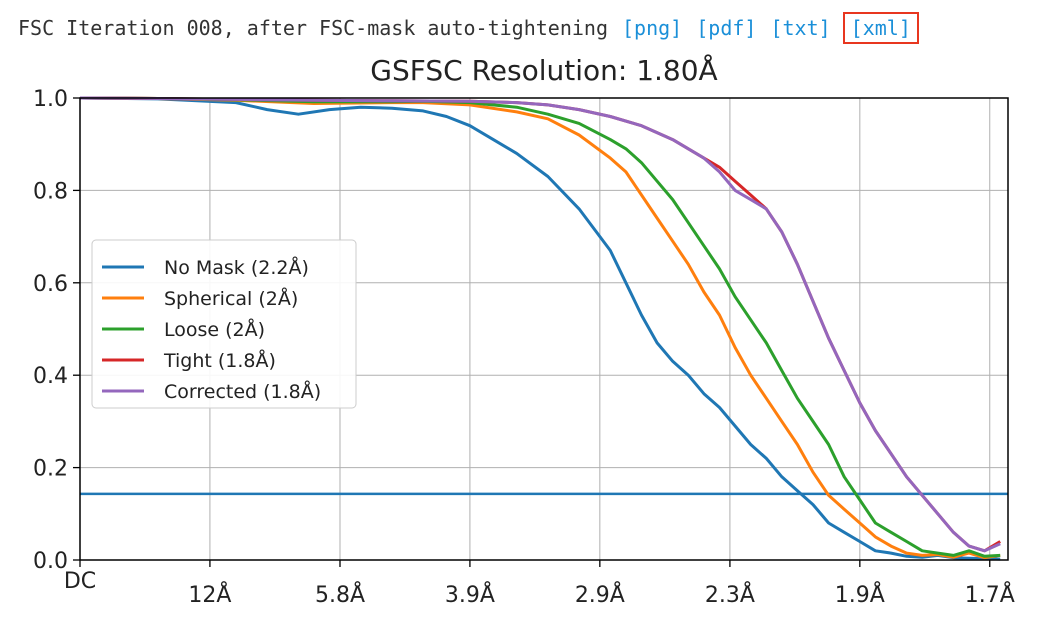 The width and height of the screenshot is (1042, 617). Describe the element at coordinates (50, 376) in the screenshot. I see `y-tick-label: 0.4` at that location.